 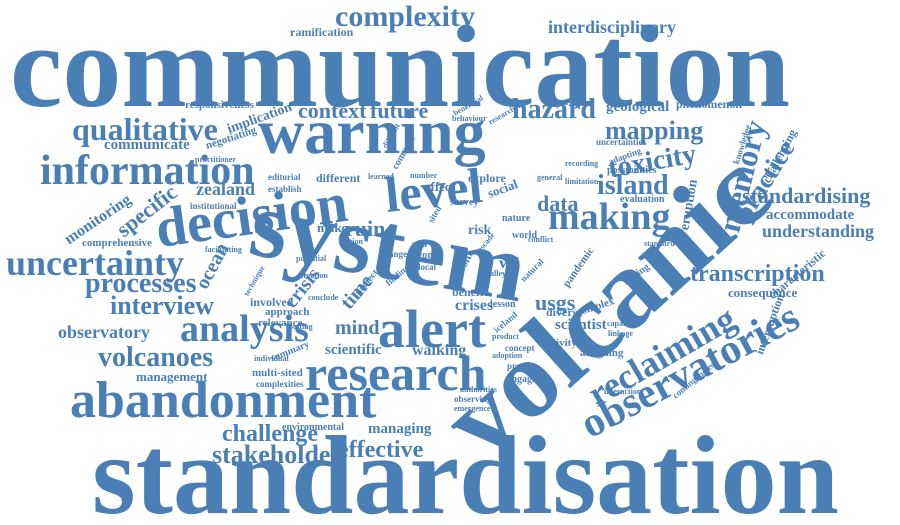 What do you see at coordinates (473, 399) in the screenshot?
I see `cloud-word: observing` at bounding box center [473, 399].